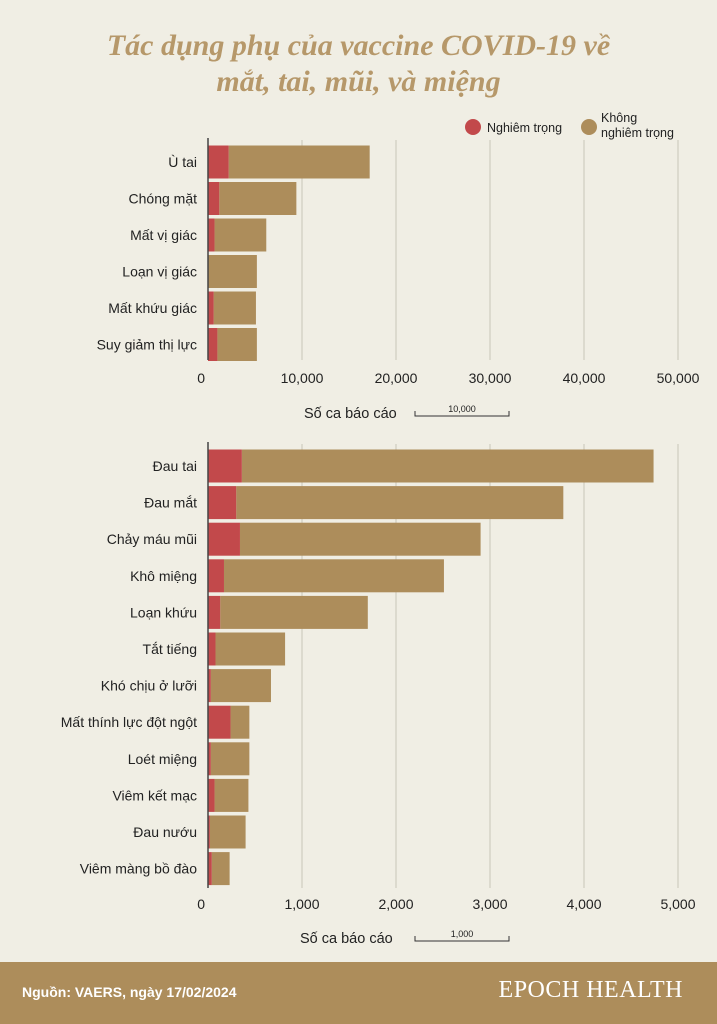  What do you see at coordinates (358, 81) in the screenshot?
I see `chart-title-line-2: mắt, tai, mũi, và miệng` at bounding box center [358, 81].